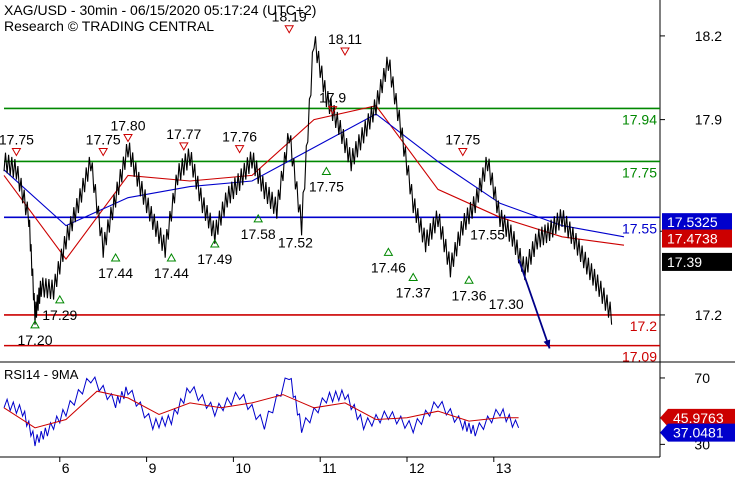  Describe the element at coordinates (504, 468) in the screenshot. I see `date-axis-tick-label: 13` at that location.